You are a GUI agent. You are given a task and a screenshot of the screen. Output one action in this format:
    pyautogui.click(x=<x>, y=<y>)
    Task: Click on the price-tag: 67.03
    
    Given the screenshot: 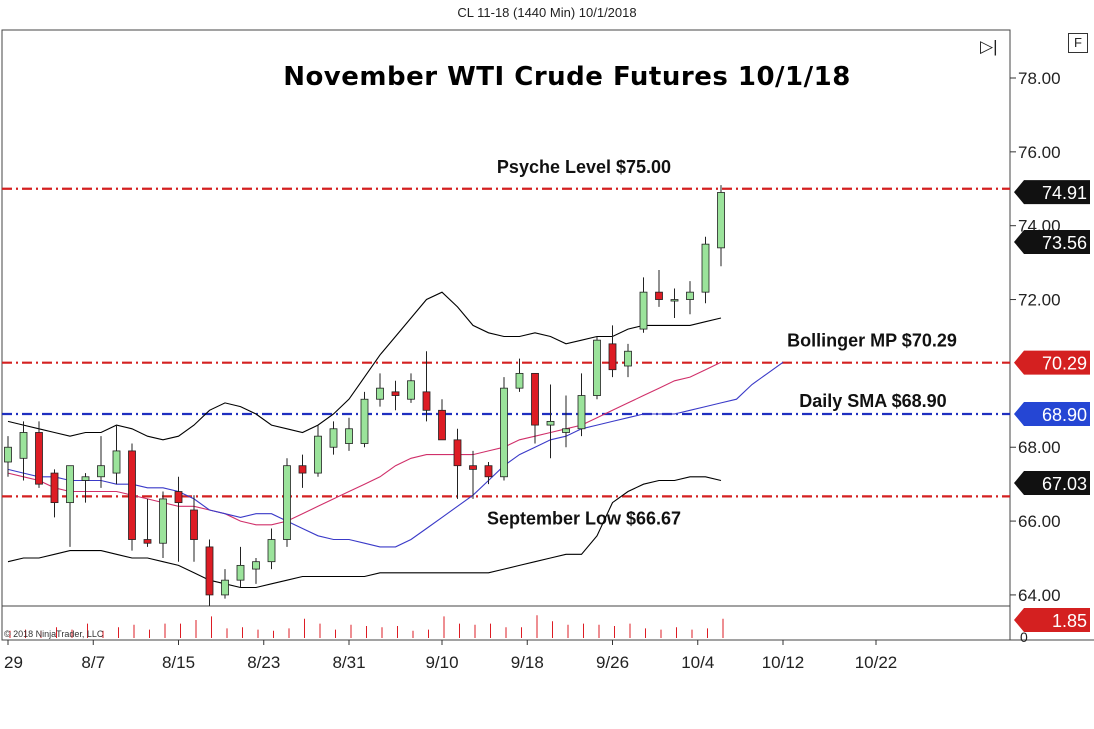 What is the action you would take?
    pyautogui.click(x=1052, y=483)
    